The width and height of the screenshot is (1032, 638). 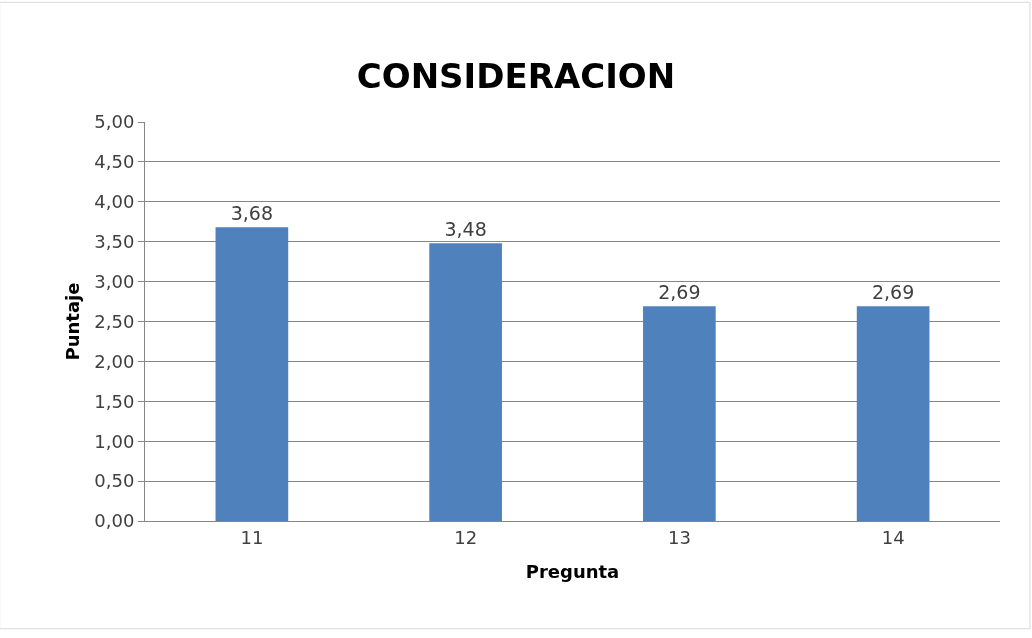 What do you see at coordinates (572, 571) in the screenshot?
I see `x-axis-title: Pregunta` at bounding box center [572, 571].